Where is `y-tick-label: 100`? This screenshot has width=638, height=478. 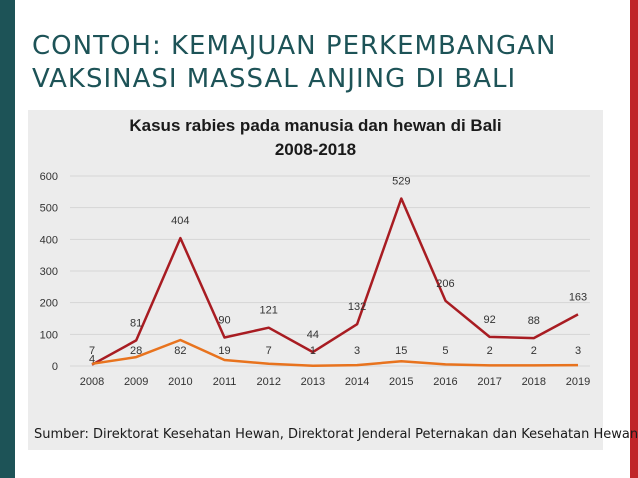 y-tick-label: 100 is located at coordinates (49, 335).